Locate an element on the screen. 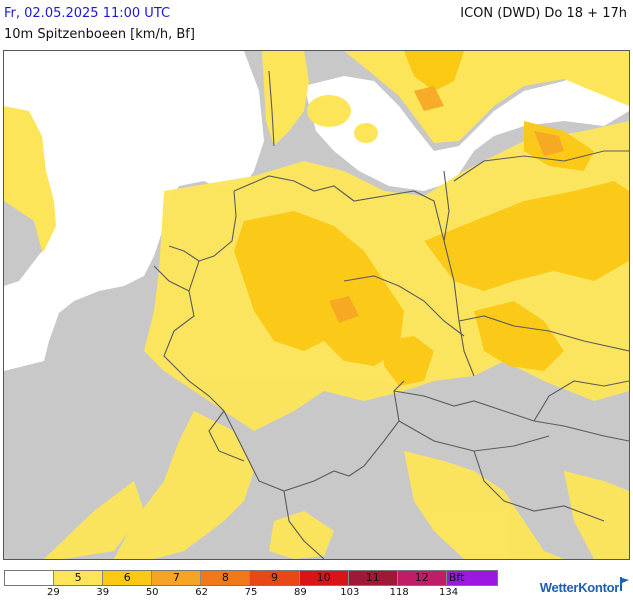 Image resolution: width=633 pixels, height=600 pixels. legend-tick-label: 134 is located at coordinates (449, 592).